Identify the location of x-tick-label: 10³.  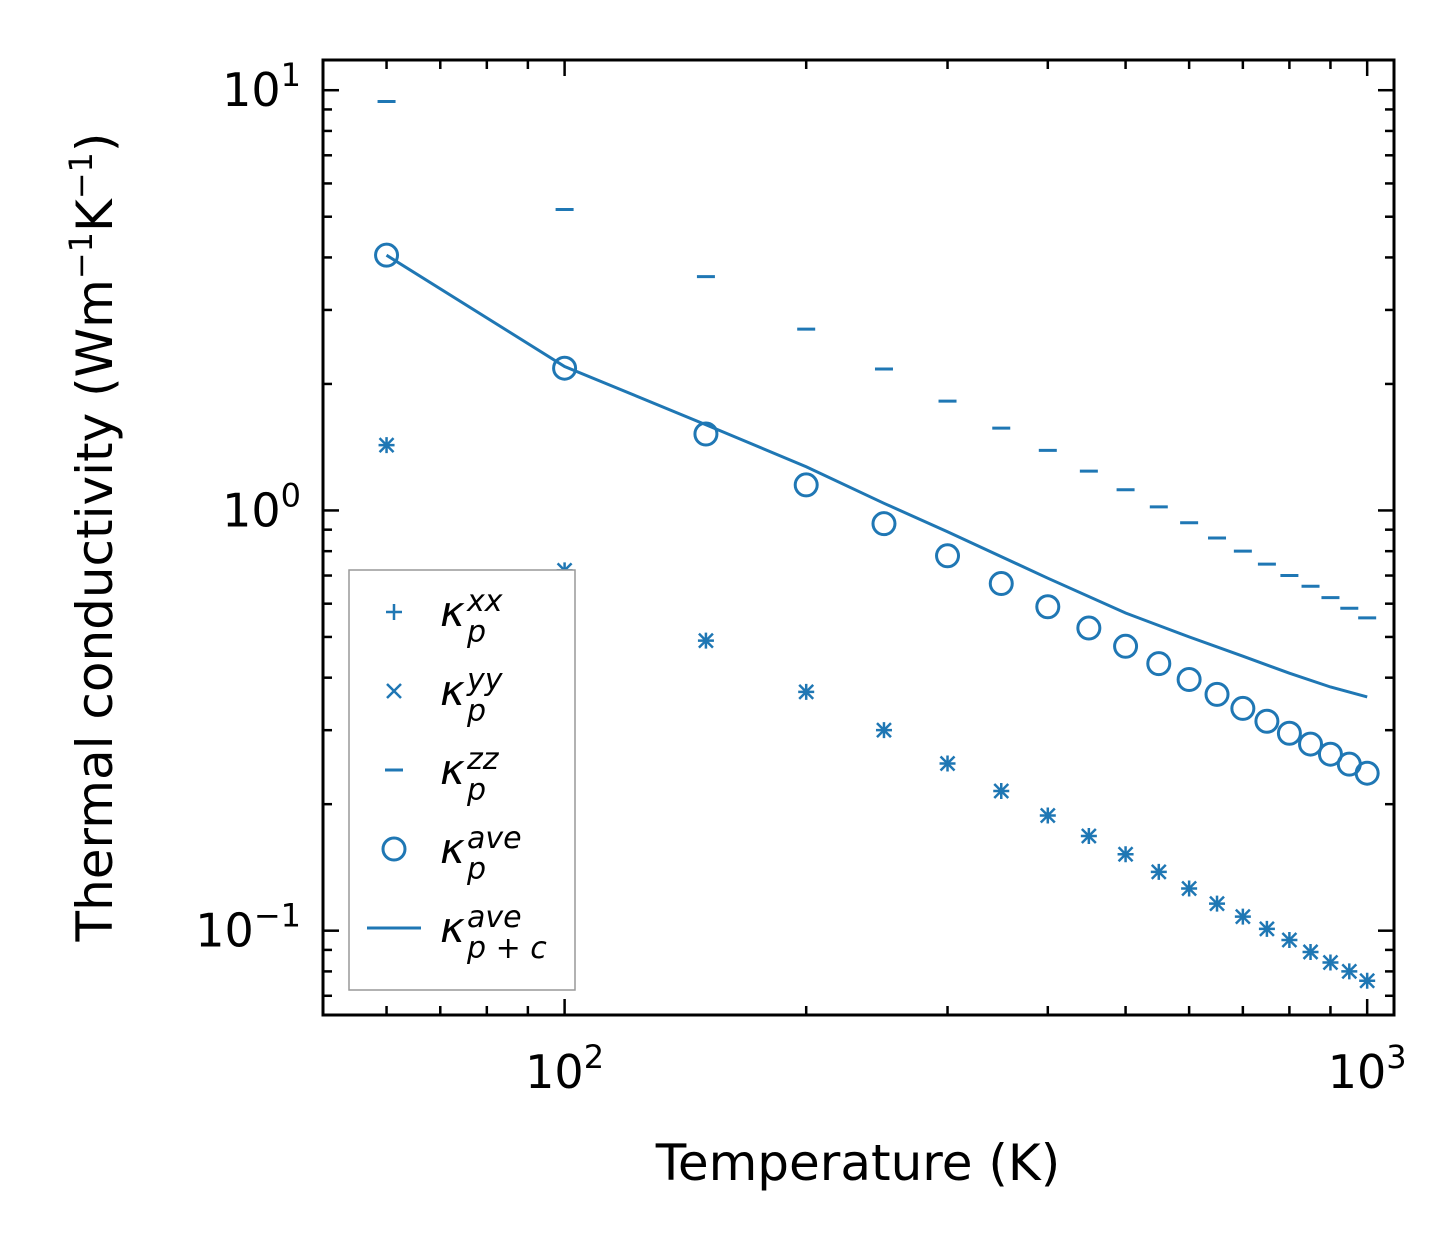
(1367, 1068).